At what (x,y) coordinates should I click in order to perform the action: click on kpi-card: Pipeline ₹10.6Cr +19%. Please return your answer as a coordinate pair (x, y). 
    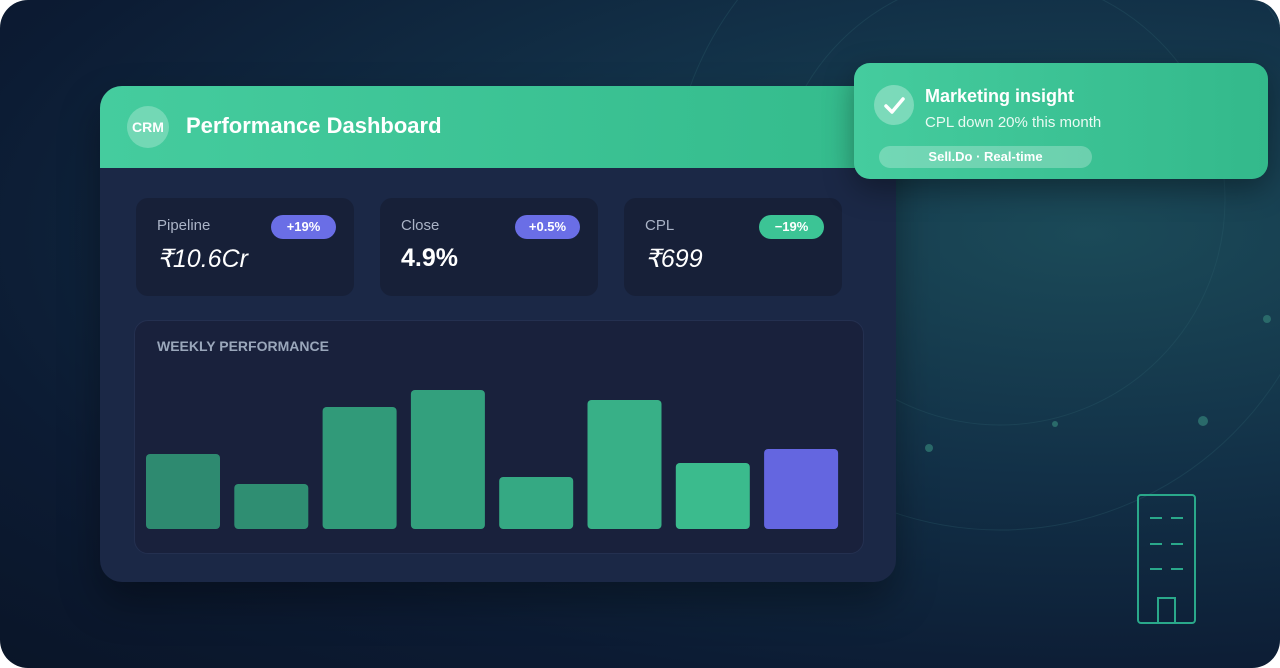
    Looking at the image, I should click on (245, 247).